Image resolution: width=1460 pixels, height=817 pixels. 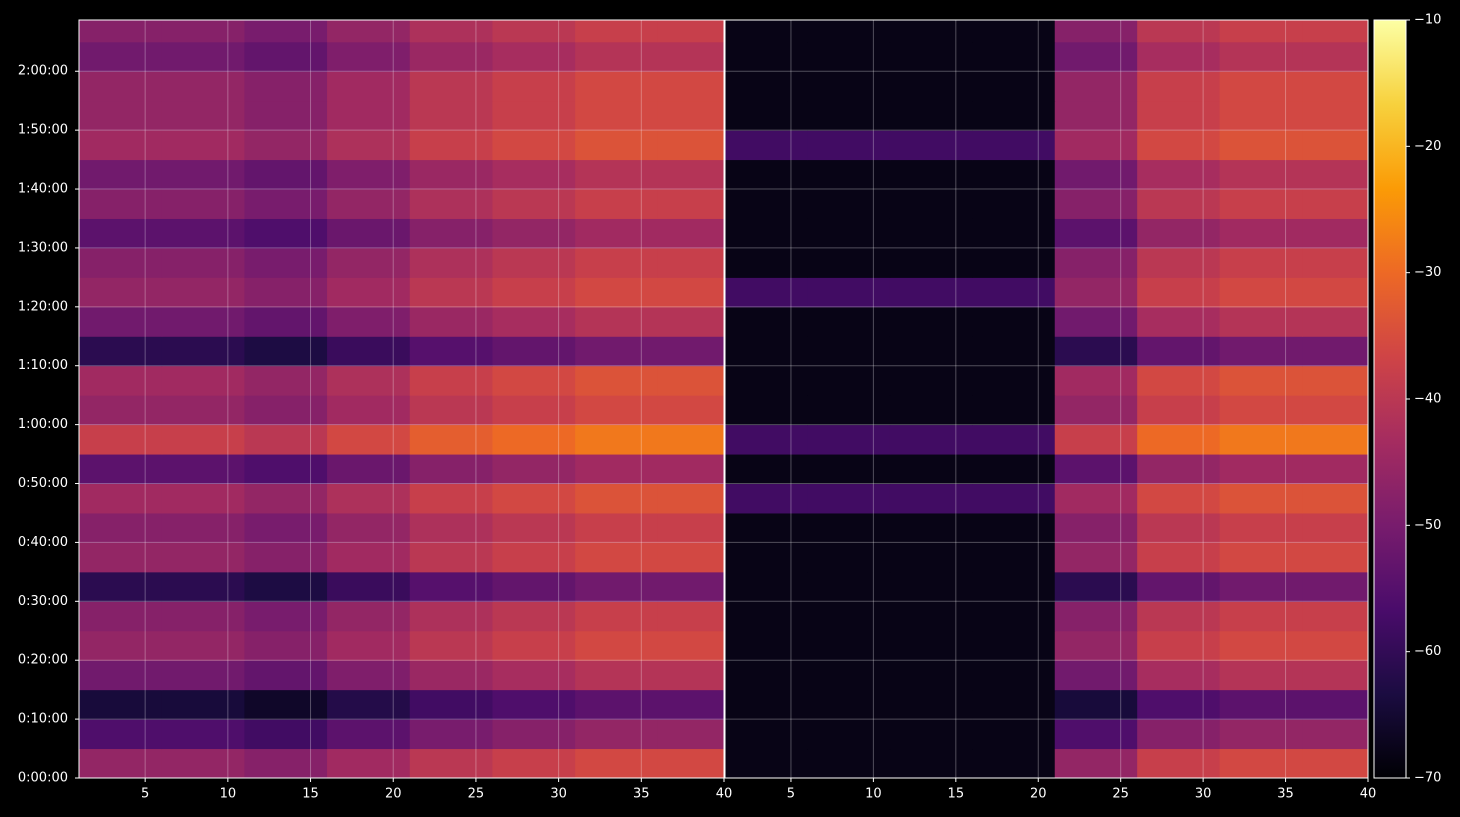 I want to click on y-tick-label: 0:00:00, so click(x=43, y=778).